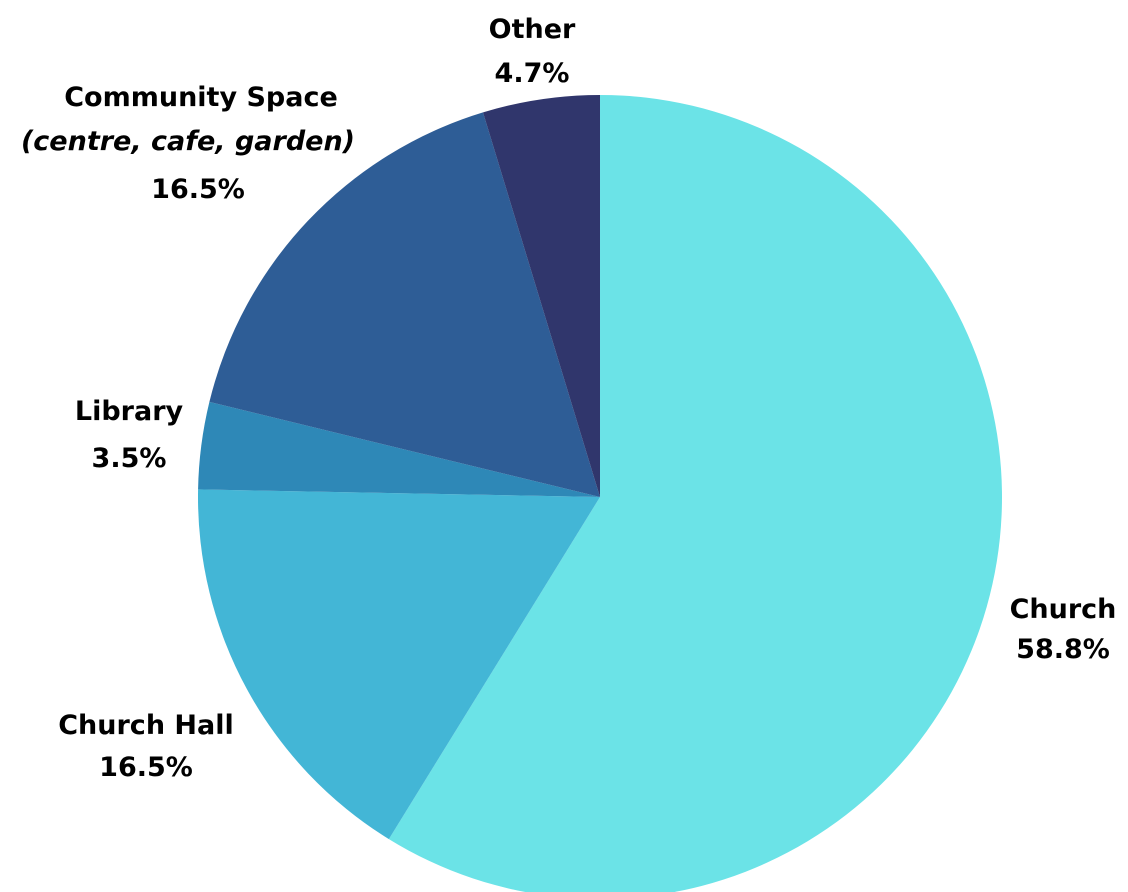 This screenshot has height=892, width=1128. I want to click on pie-slice-other, so click(541, 296).